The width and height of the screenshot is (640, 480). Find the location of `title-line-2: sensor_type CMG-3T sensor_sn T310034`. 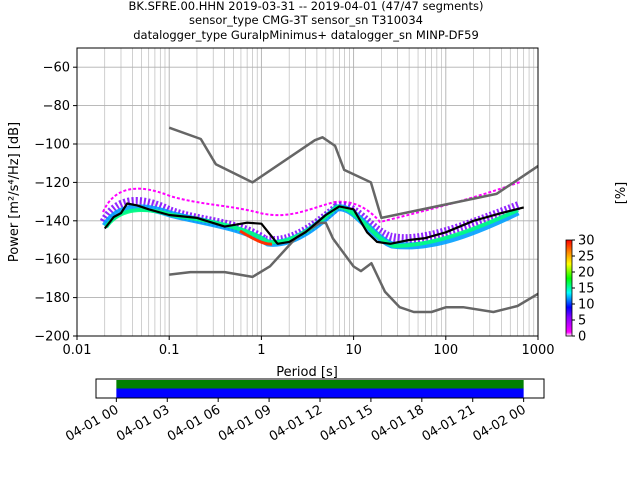

title-line-2: sensor_type CMG-3T sensor_sn T310034 is located at coordinates (306, 20).